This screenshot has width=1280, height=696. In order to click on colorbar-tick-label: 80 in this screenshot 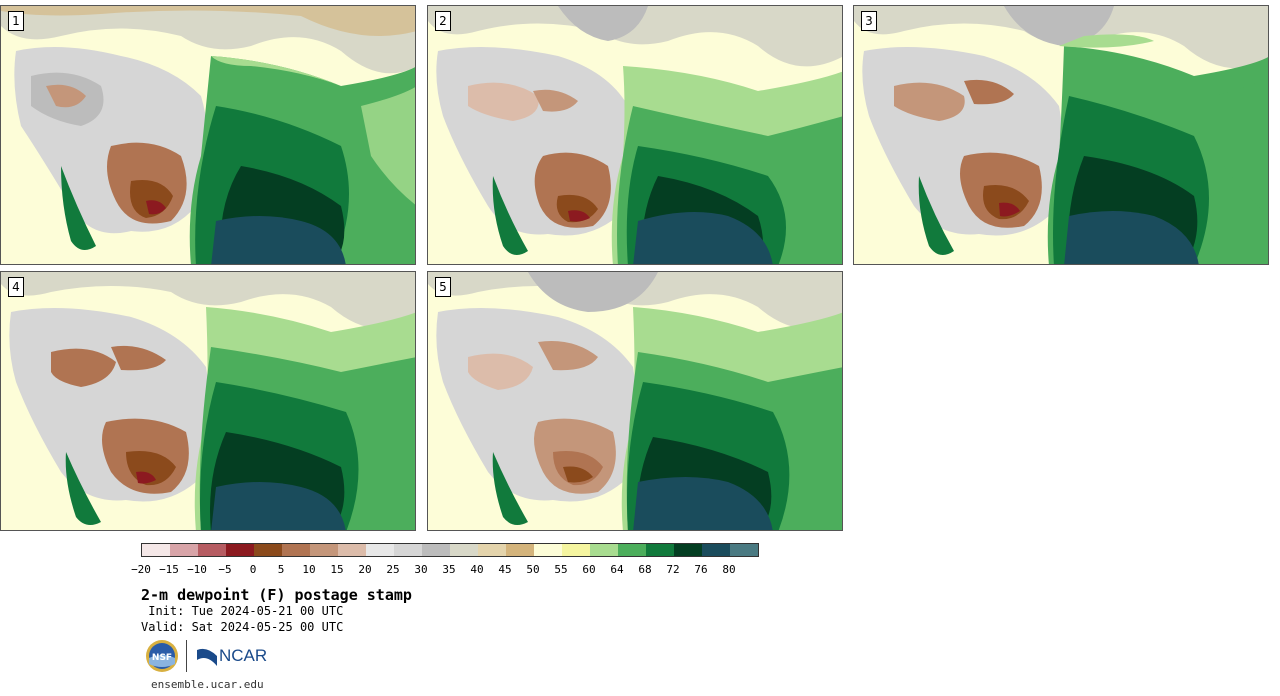, I will do `click(729, 569)`.